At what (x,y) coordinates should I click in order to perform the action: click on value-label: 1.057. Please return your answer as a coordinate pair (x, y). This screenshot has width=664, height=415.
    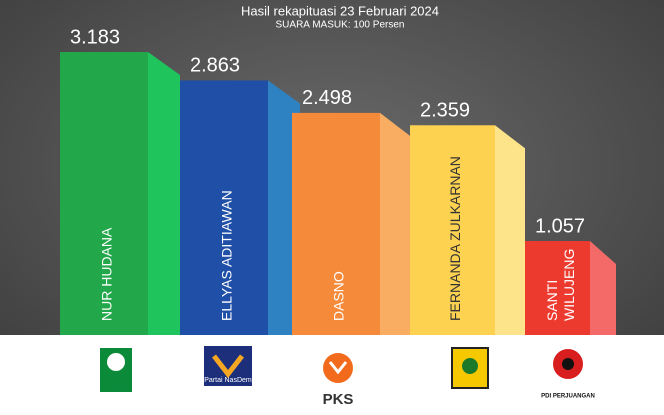
    Looking at the image, I should click on (560, 226).